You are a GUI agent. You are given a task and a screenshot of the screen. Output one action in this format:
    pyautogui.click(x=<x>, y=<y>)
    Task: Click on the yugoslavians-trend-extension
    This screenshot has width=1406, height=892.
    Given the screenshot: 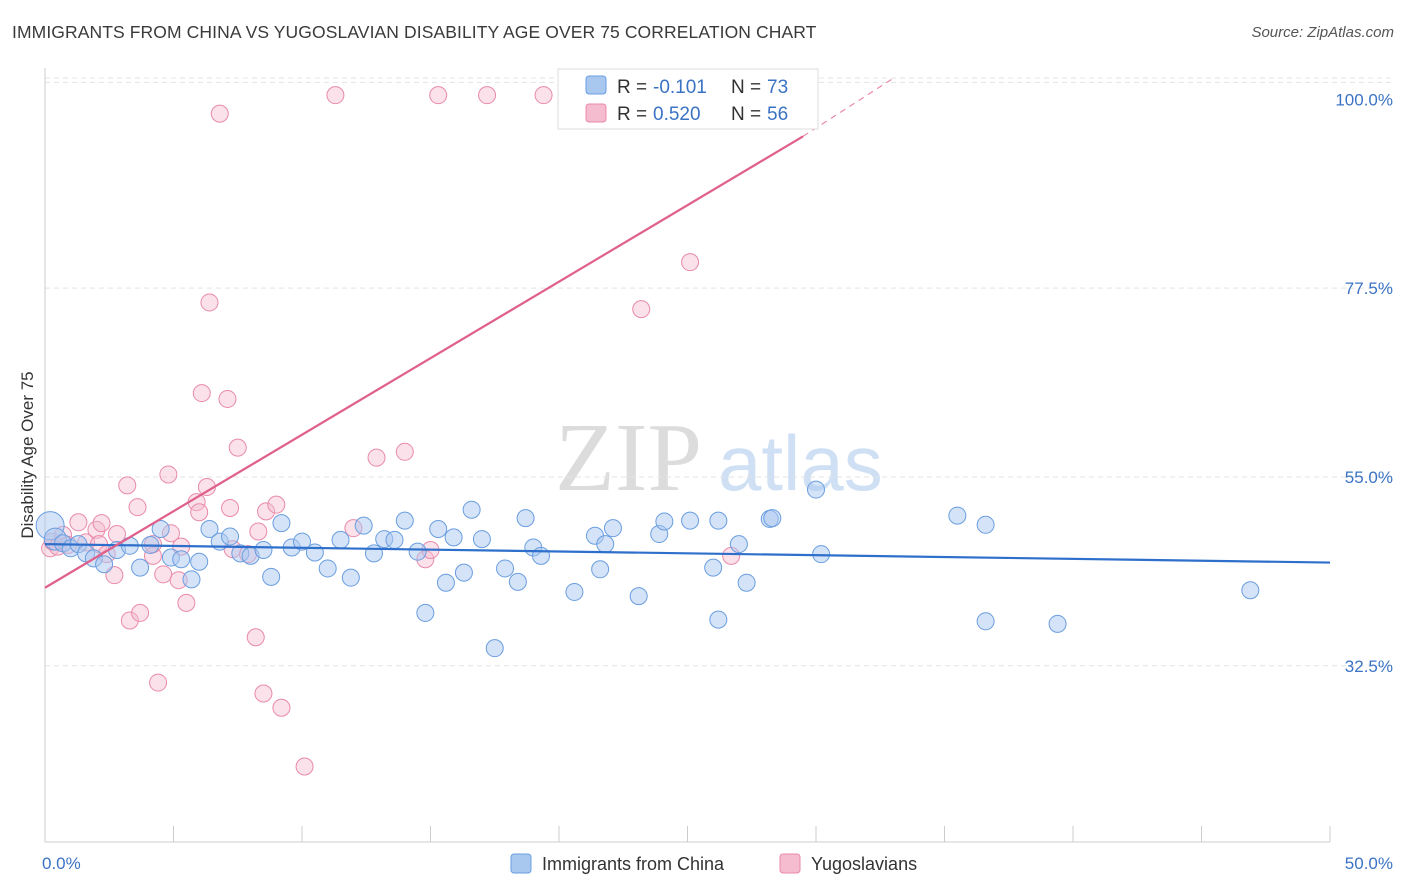 What is the action you would take?
    pyautogui.click(x=848, y=107)
    